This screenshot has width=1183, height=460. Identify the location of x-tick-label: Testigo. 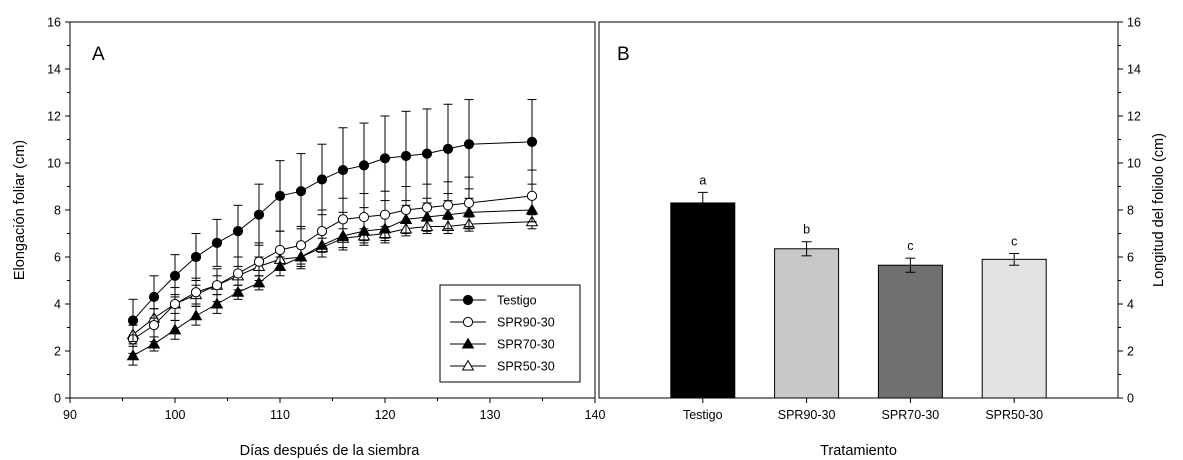
(703, 415).